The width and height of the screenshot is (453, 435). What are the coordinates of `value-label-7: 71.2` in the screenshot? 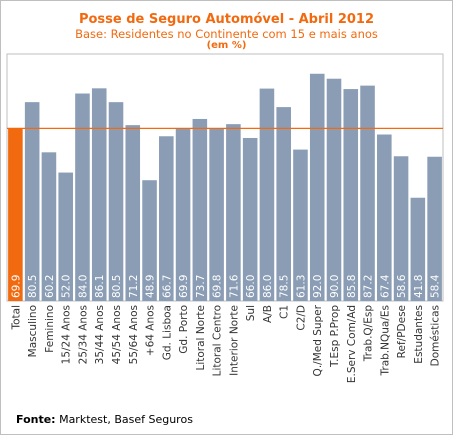 It's located at (134, 286).